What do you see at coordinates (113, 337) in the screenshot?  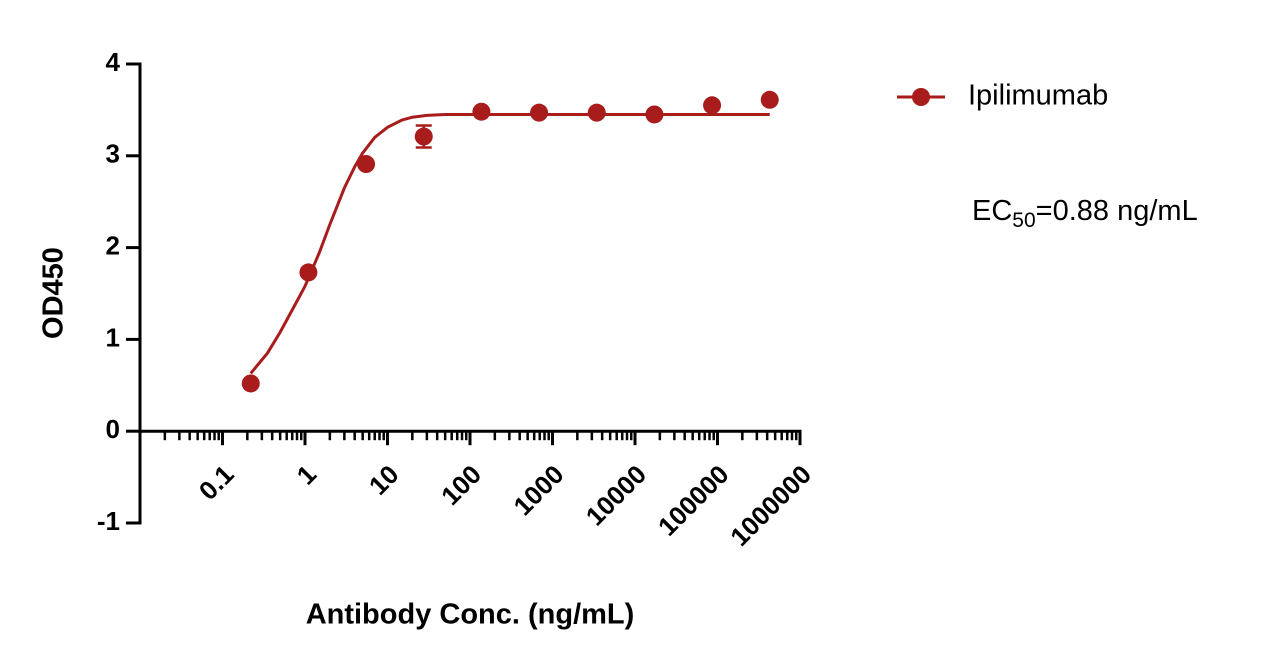 I see `y-tick-label: 1` at bounding box center [113, 337].